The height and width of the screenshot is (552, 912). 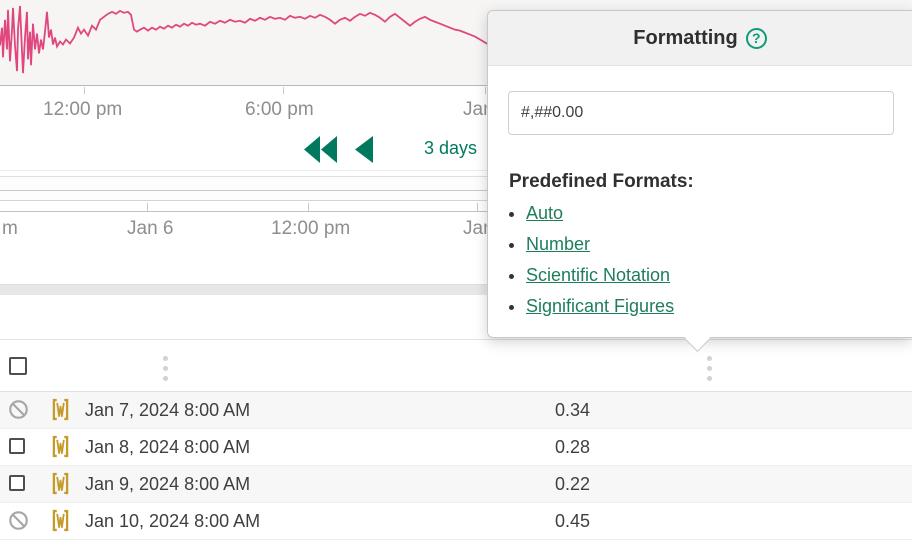 I want to click on axis-tick-label: 6:00 pm, so click(x=279, y=109).